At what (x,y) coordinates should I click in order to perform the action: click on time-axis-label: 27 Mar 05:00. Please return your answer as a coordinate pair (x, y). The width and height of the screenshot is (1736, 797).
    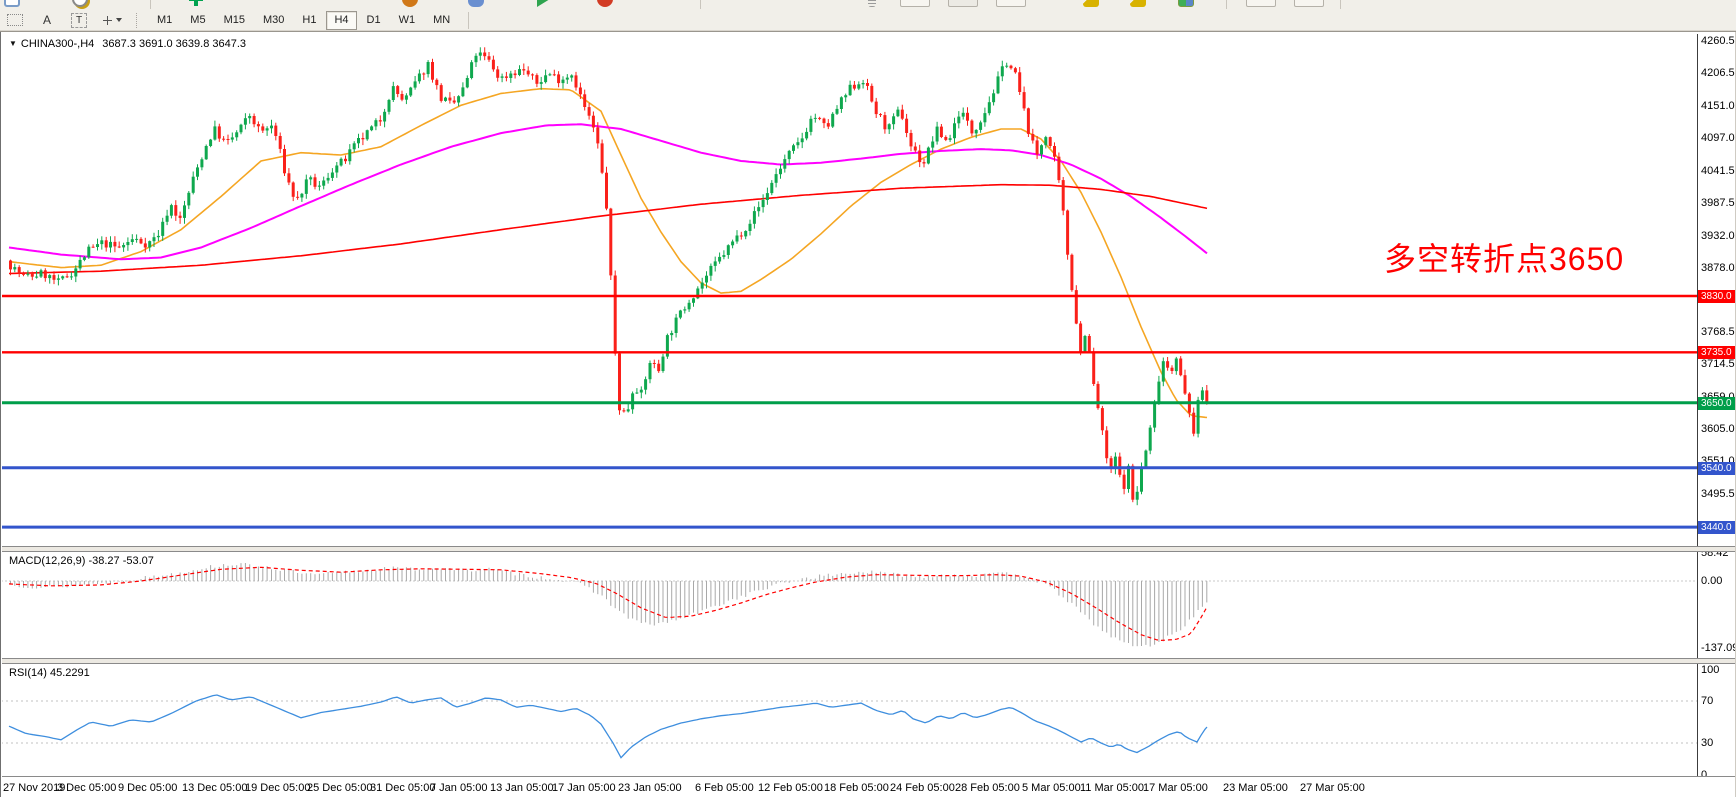
    Looking at the image, I should click on (1332, 788).